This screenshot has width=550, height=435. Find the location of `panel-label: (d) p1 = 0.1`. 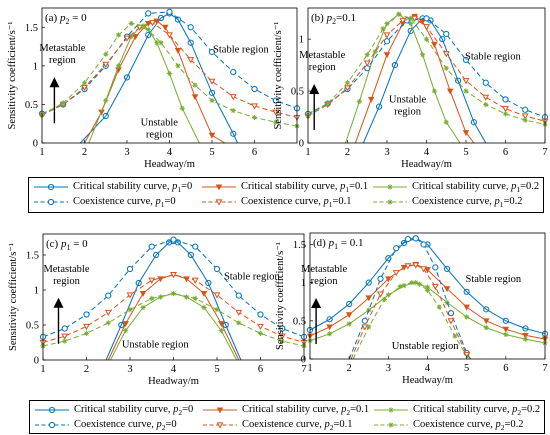

panel-label: (d) p1 = 0.1 is located at coordinates (338, 244).